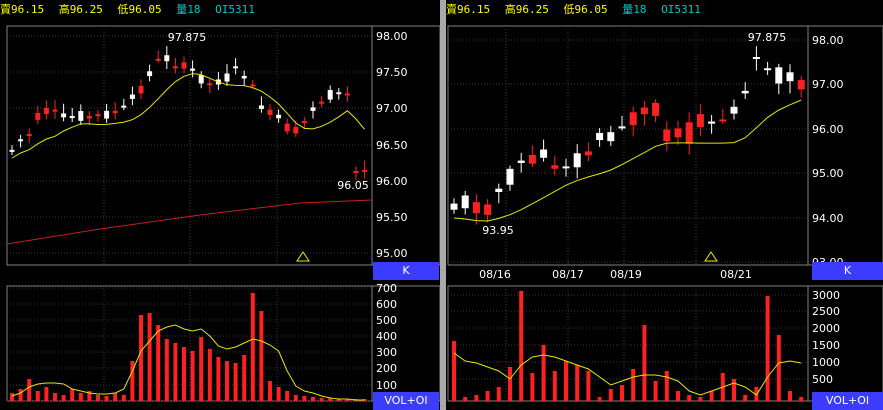 The width and height of the screenshot is (883, 410). I want to click on right-k-tab: K, so click(847, 271).